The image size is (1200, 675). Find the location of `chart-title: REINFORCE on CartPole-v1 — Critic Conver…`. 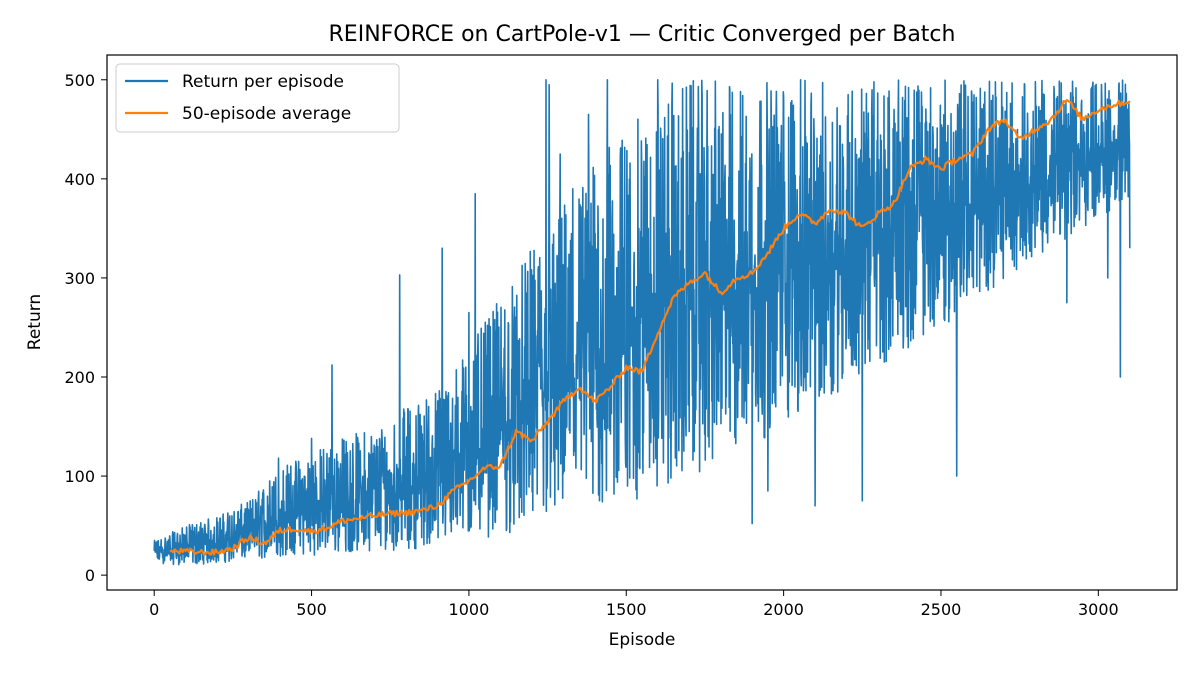

chart-title: REINFORCE on CartPole-v1 — Critic Conver… is located at coordinates (642, 34).